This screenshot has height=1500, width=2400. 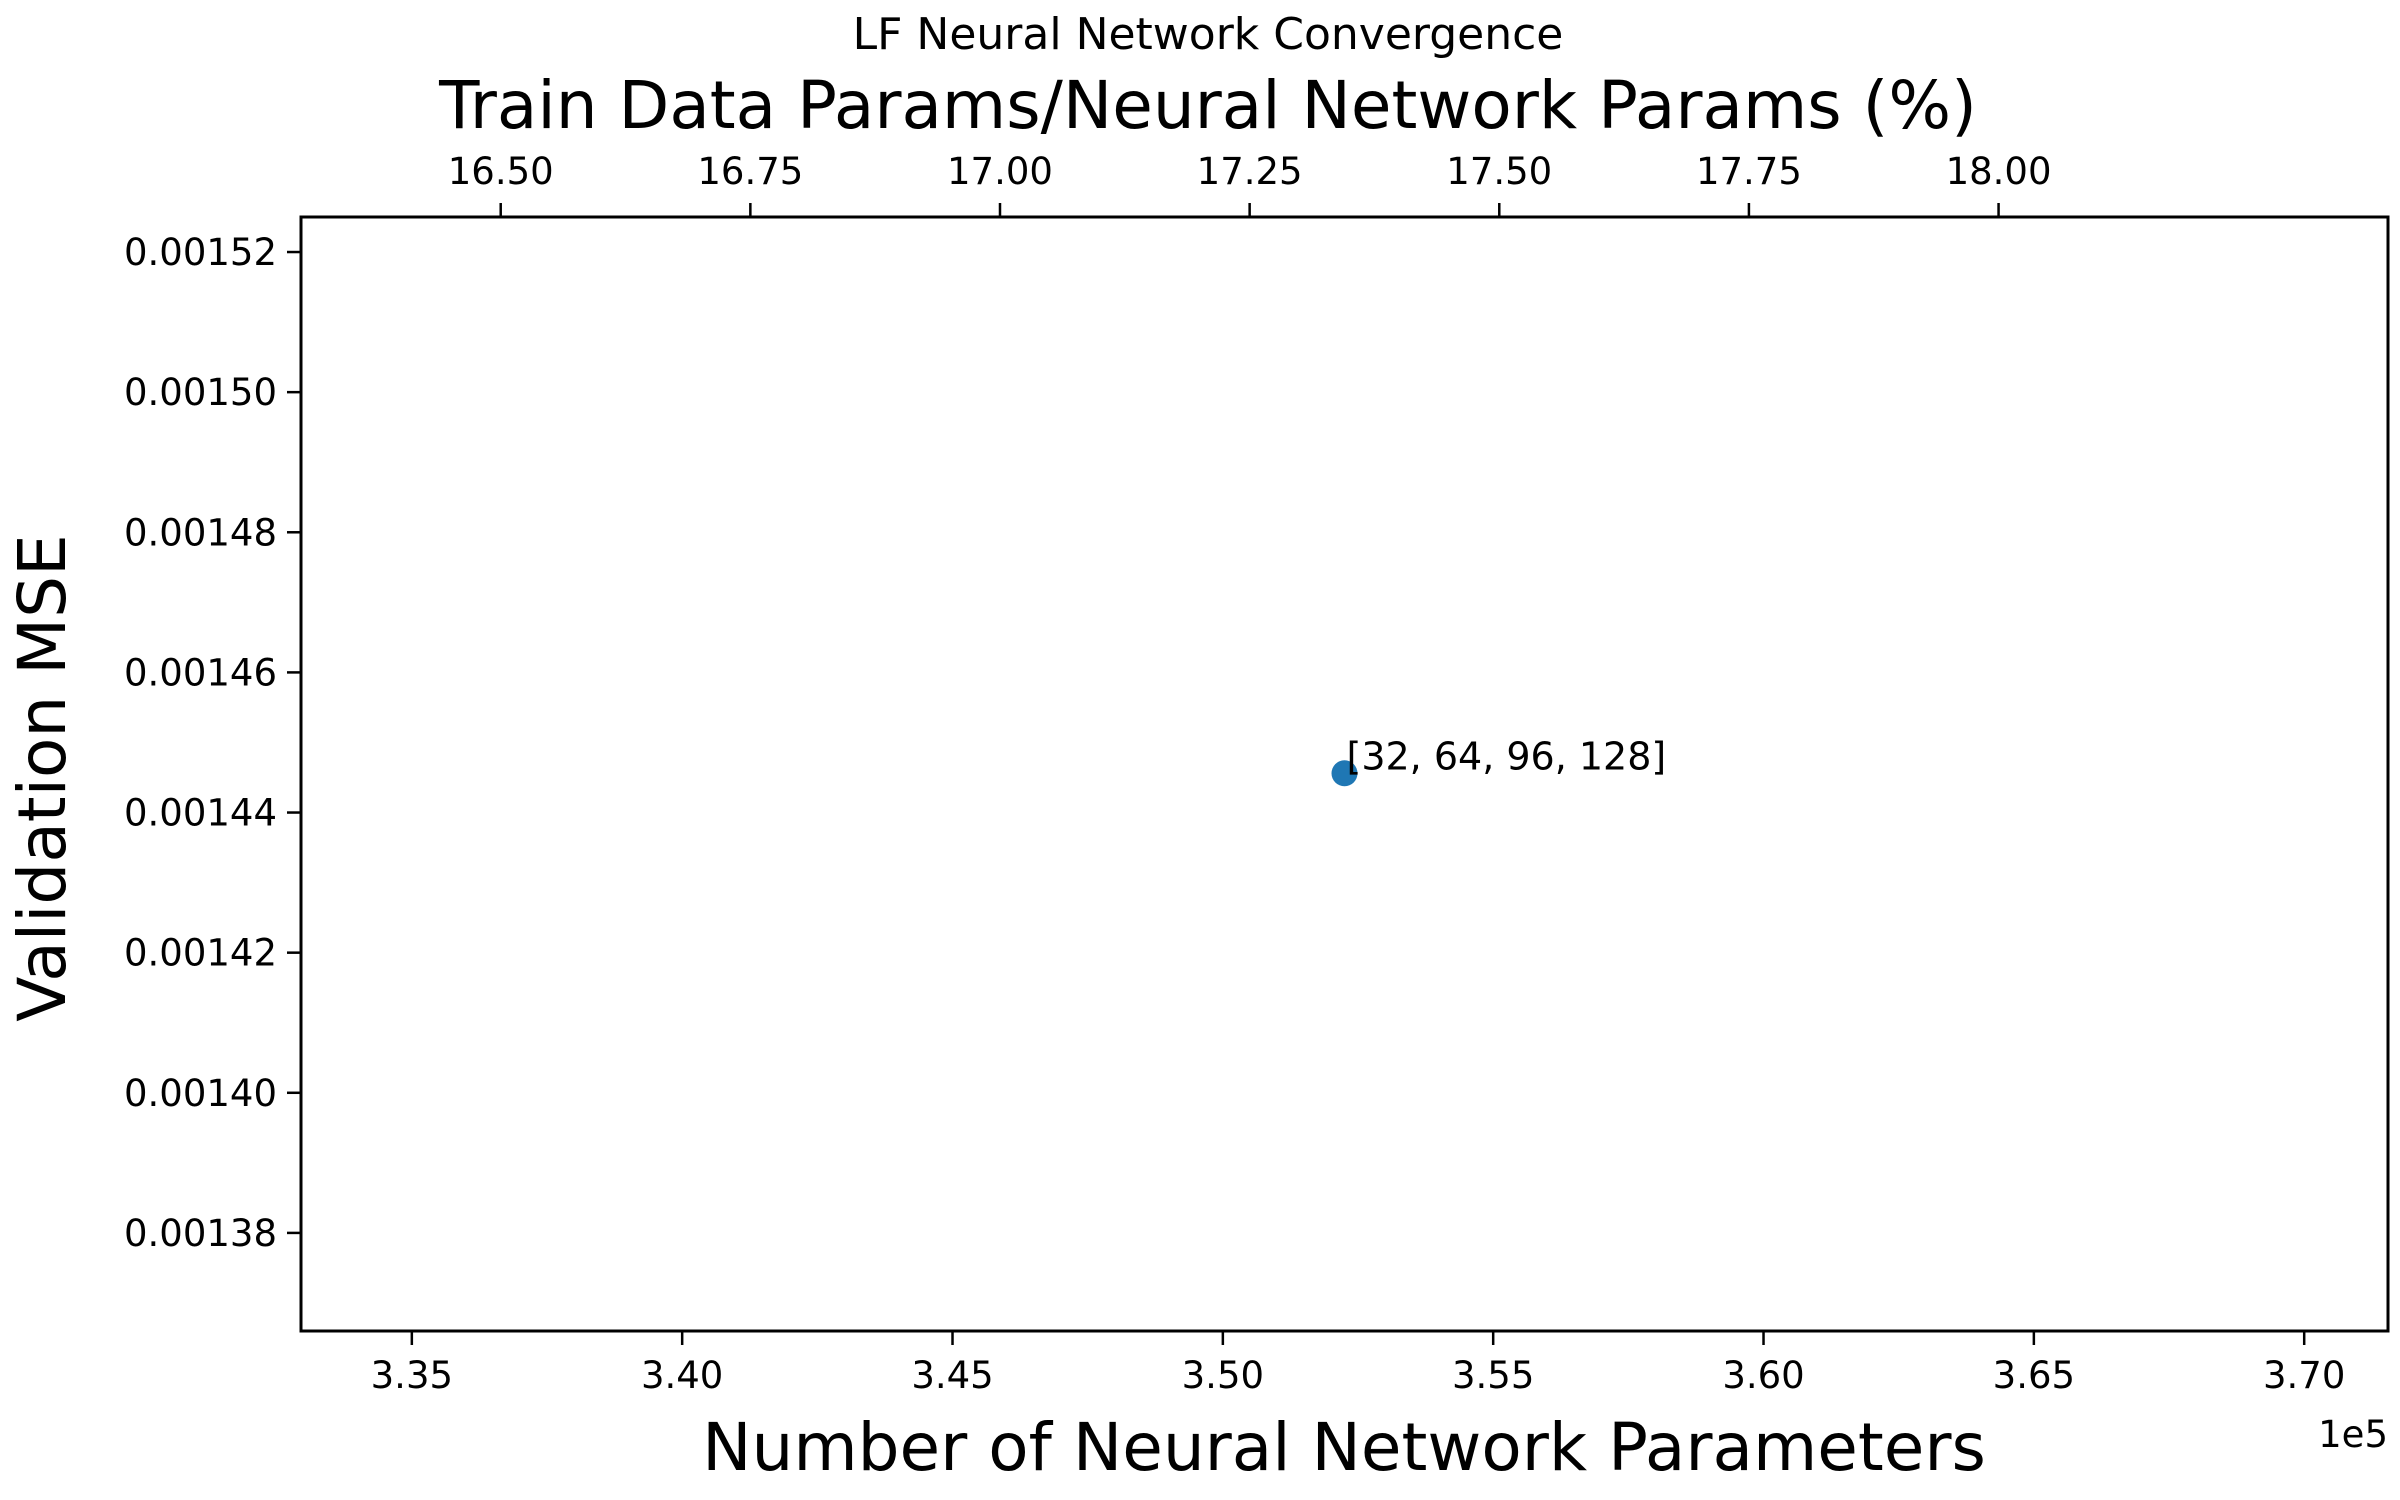 What do you see at coordinates (42, 777) in the screenshot?
I see `y-axis-title: Validation MSE` at bounding box center [42, 777].